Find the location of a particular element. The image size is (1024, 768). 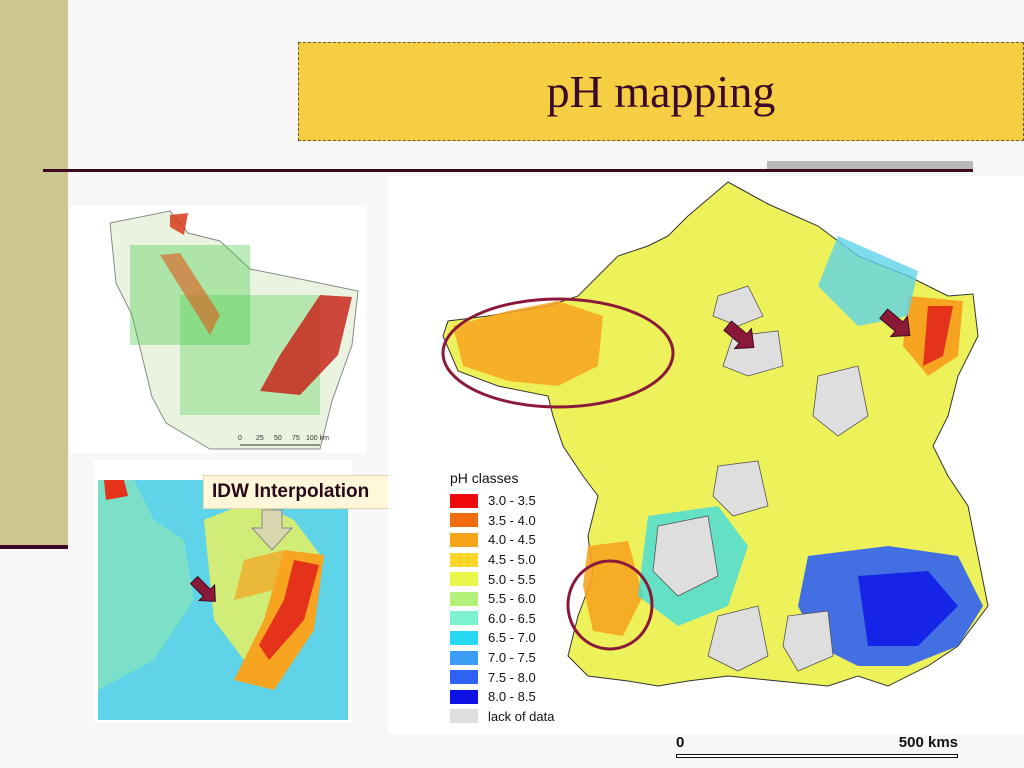

east-neutral is located at coordinates (868, 281).